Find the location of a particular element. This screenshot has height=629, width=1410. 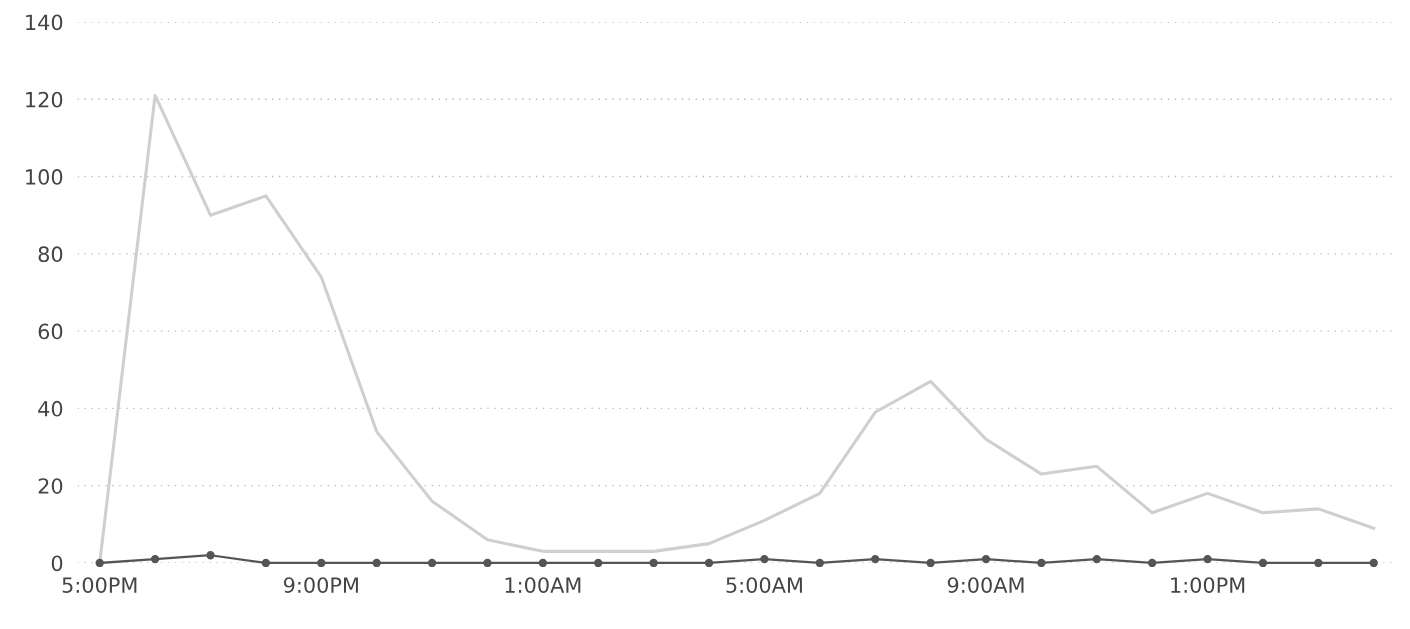

y-tick-label: 120 is located at coordinates (44, 99).